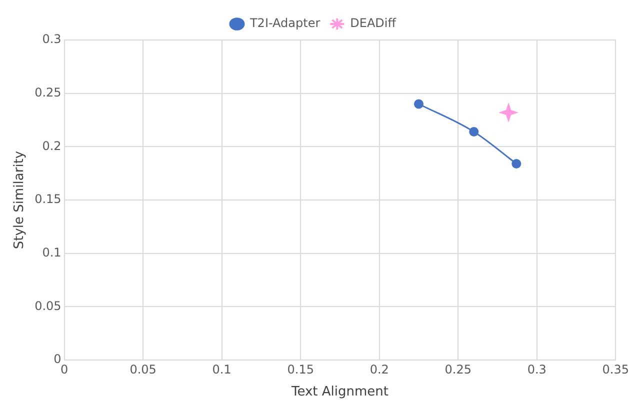 The image size is (640, 412). What do you see at coordinates (373, 23) in the screenshot?
I see `legend-label: DEADiff` at bounding box center [373, 23].